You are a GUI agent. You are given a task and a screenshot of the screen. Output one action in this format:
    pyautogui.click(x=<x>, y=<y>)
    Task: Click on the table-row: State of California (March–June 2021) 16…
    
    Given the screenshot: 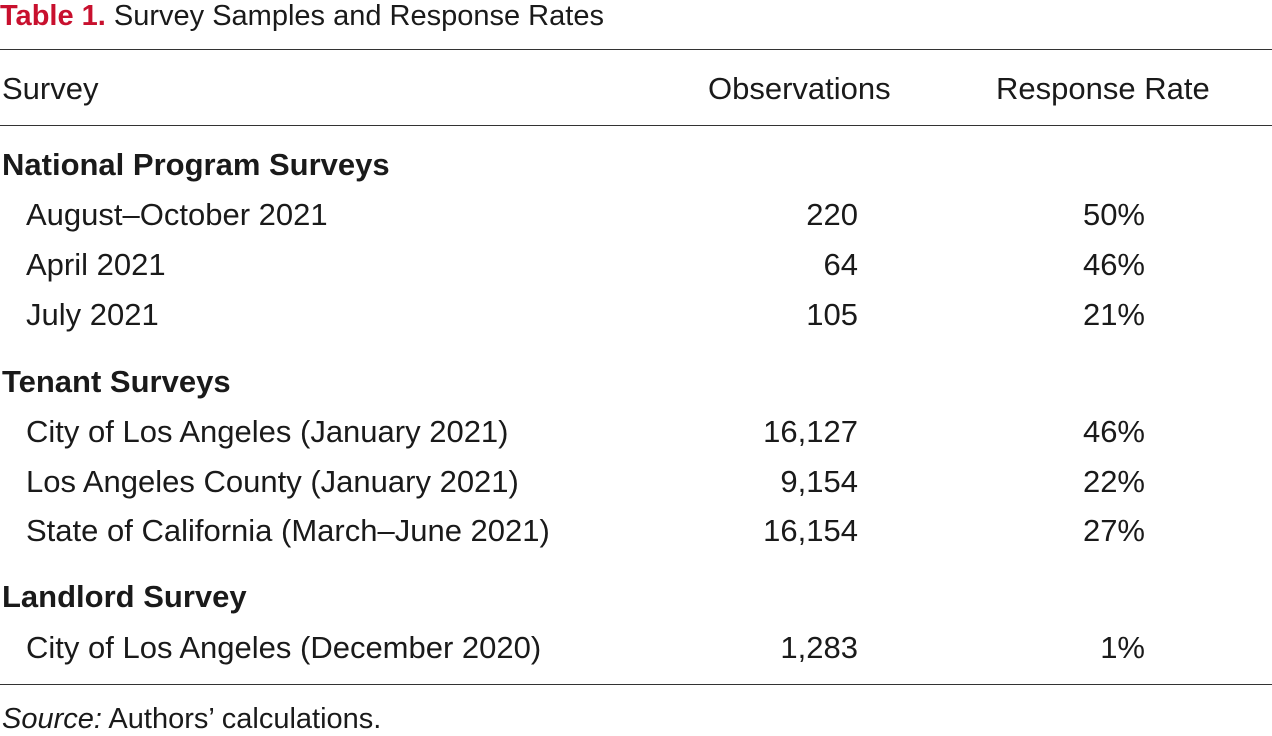 What is the action you would take?
    pyautogui.click(x=636, y=531)
    